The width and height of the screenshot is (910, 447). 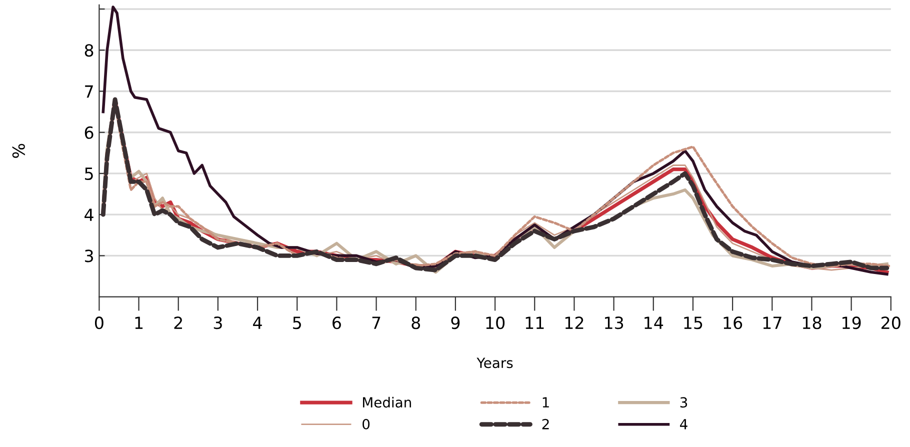 I want to click on x-tick-label: 3, so click(x=218, y=323).